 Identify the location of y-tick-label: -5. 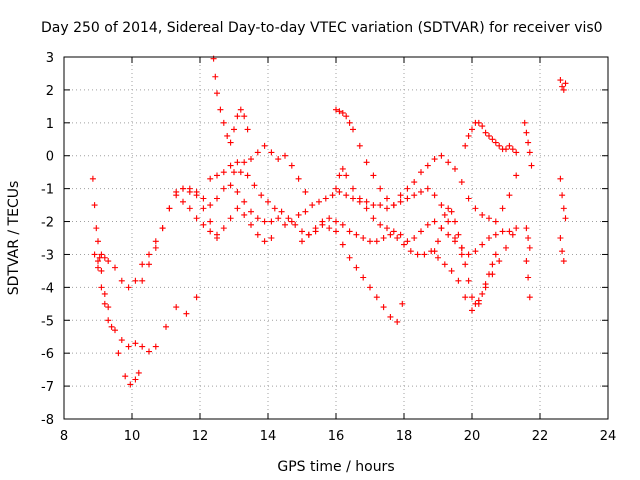
(47, 321).